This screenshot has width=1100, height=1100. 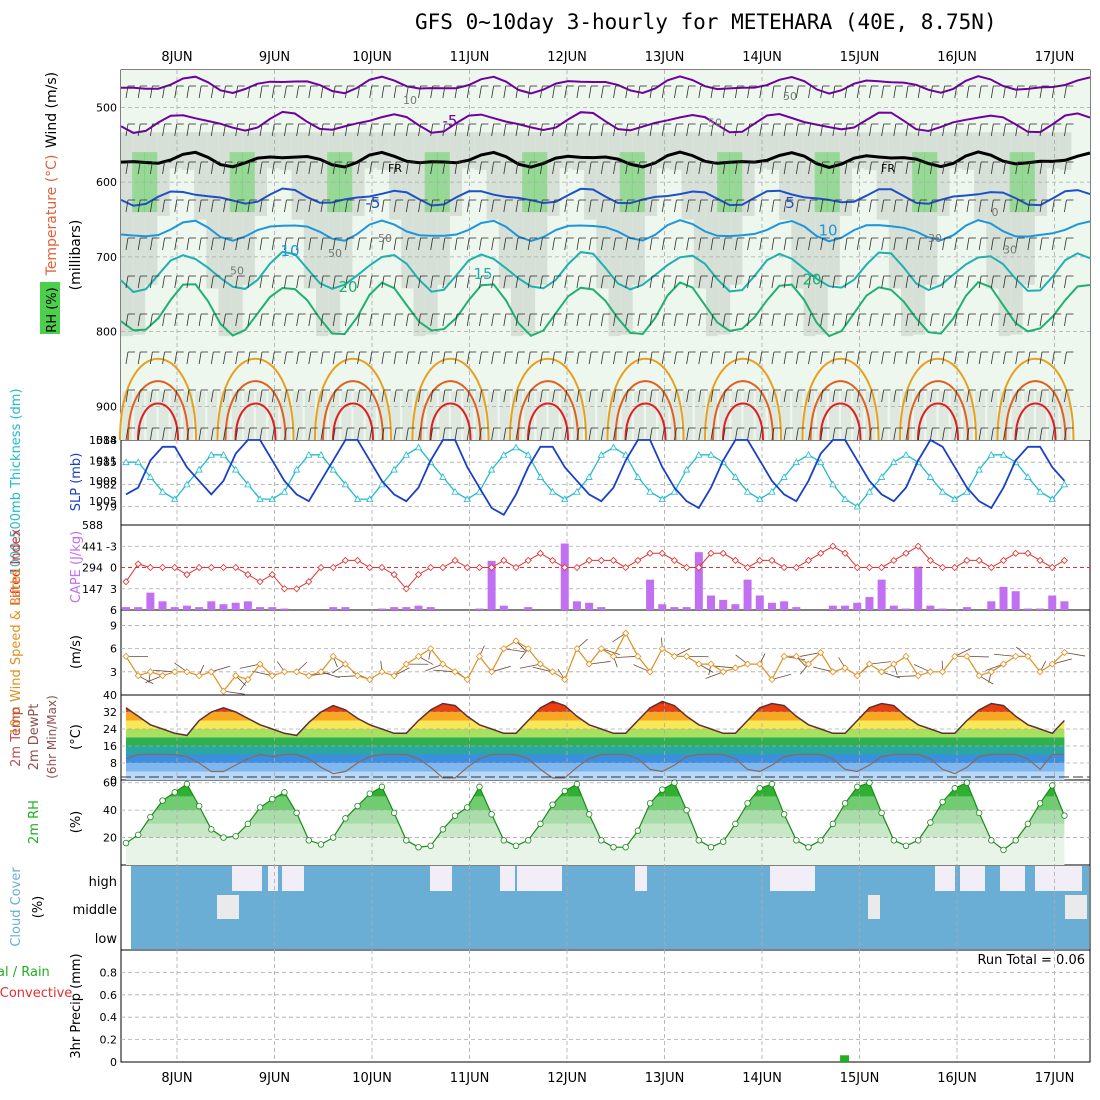 I want to click on rh-contour-label: 10, so click(x=410, y=100).